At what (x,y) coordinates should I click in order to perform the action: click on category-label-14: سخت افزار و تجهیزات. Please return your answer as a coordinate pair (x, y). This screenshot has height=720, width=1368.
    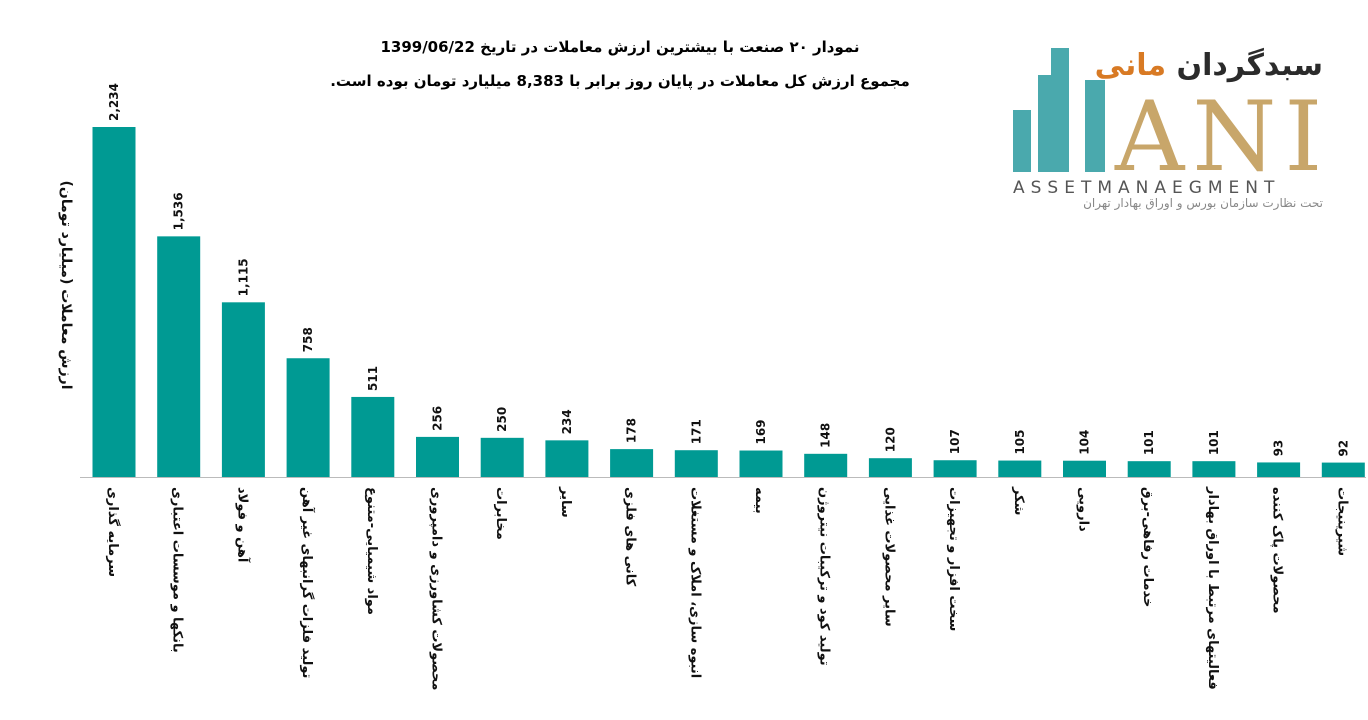
    Looking at the image, I should click on (953, 559).